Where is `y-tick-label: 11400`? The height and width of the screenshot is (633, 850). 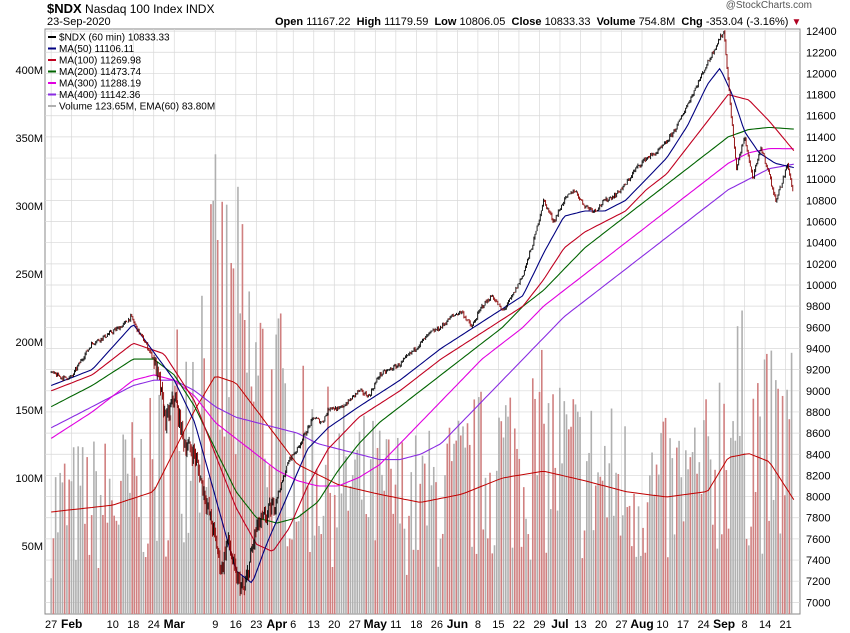 y-tick-label: 11400 is located at coordinates (821, 138).